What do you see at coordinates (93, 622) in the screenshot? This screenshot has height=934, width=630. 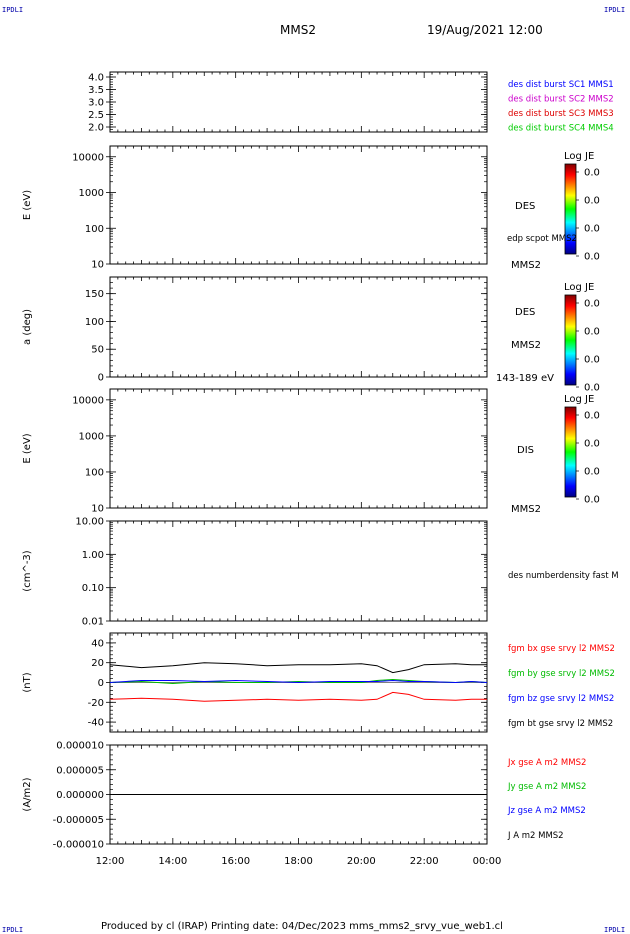 I see `y-tick-label: 0.01` at bounding box center [93, 622].